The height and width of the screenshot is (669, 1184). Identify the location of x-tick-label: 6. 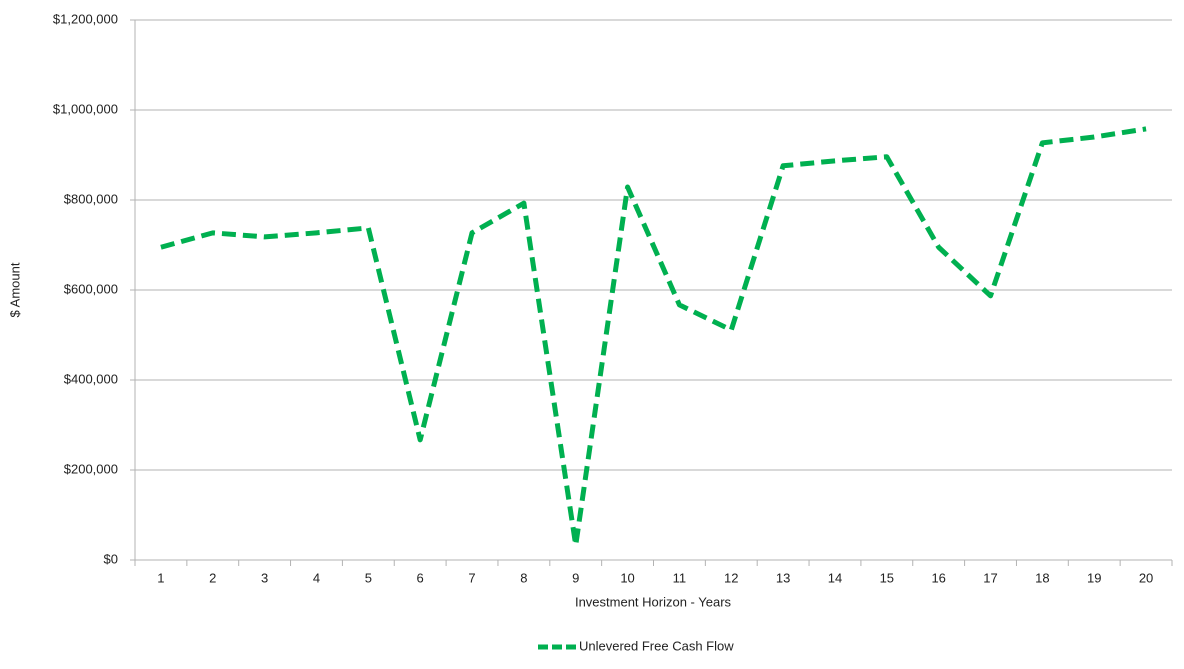
(420, 577).